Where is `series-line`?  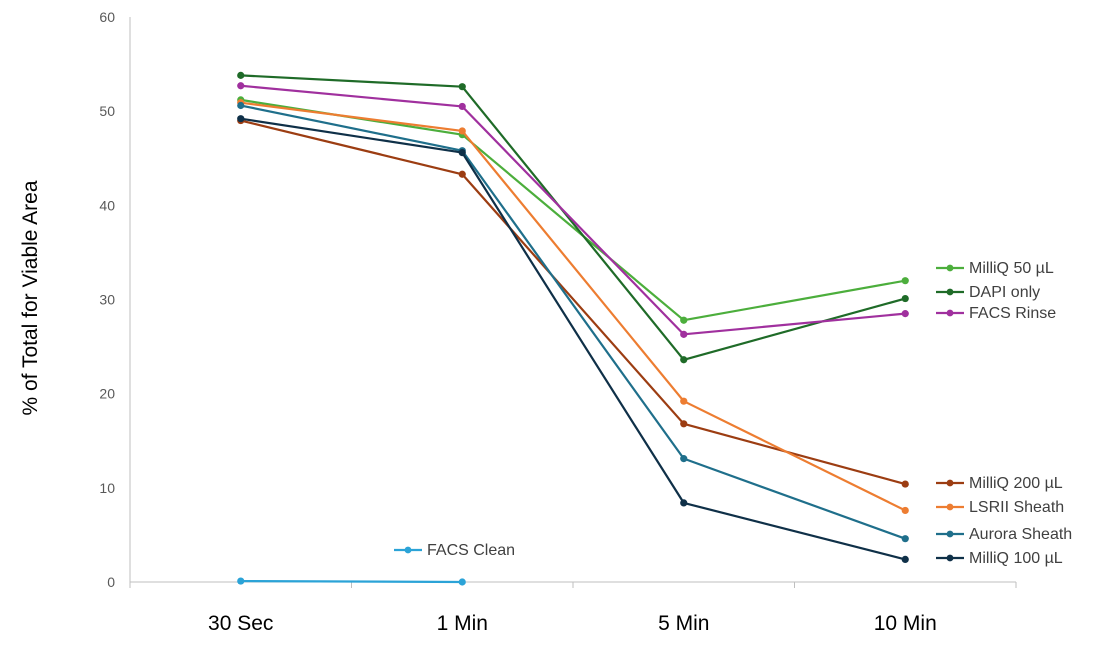 series-line is located at coordinates (351, 581).